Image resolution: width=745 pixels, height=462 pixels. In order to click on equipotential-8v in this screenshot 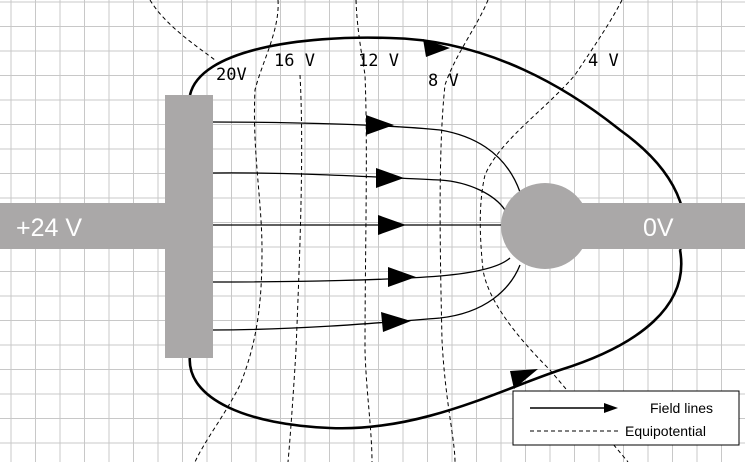, I will do `click(464, 231)`.